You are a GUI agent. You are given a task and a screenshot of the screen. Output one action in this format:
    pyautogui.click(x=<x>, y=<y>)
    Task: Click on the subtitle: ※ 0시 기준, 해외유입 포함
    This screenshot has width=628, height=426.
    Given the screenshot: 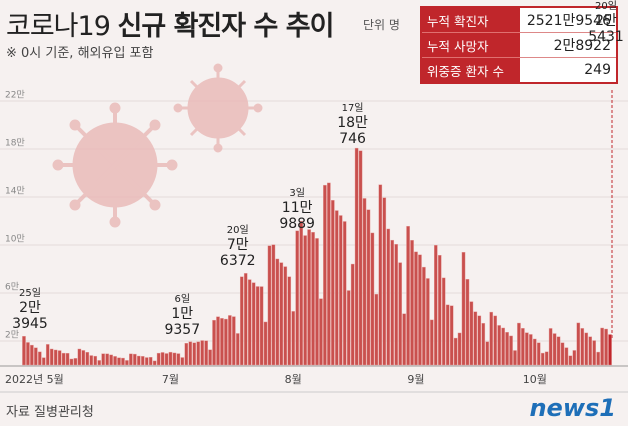 What is the action you would take?
    pyautogui.click(x=80, y=53)
    